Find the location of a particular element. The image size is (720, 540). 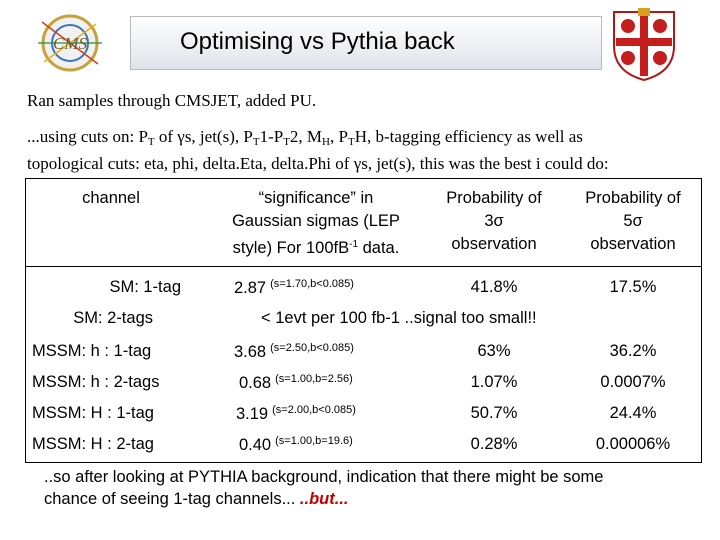

row-channel: MSSM: h : 2-tags is located at coordinates (96, 382).